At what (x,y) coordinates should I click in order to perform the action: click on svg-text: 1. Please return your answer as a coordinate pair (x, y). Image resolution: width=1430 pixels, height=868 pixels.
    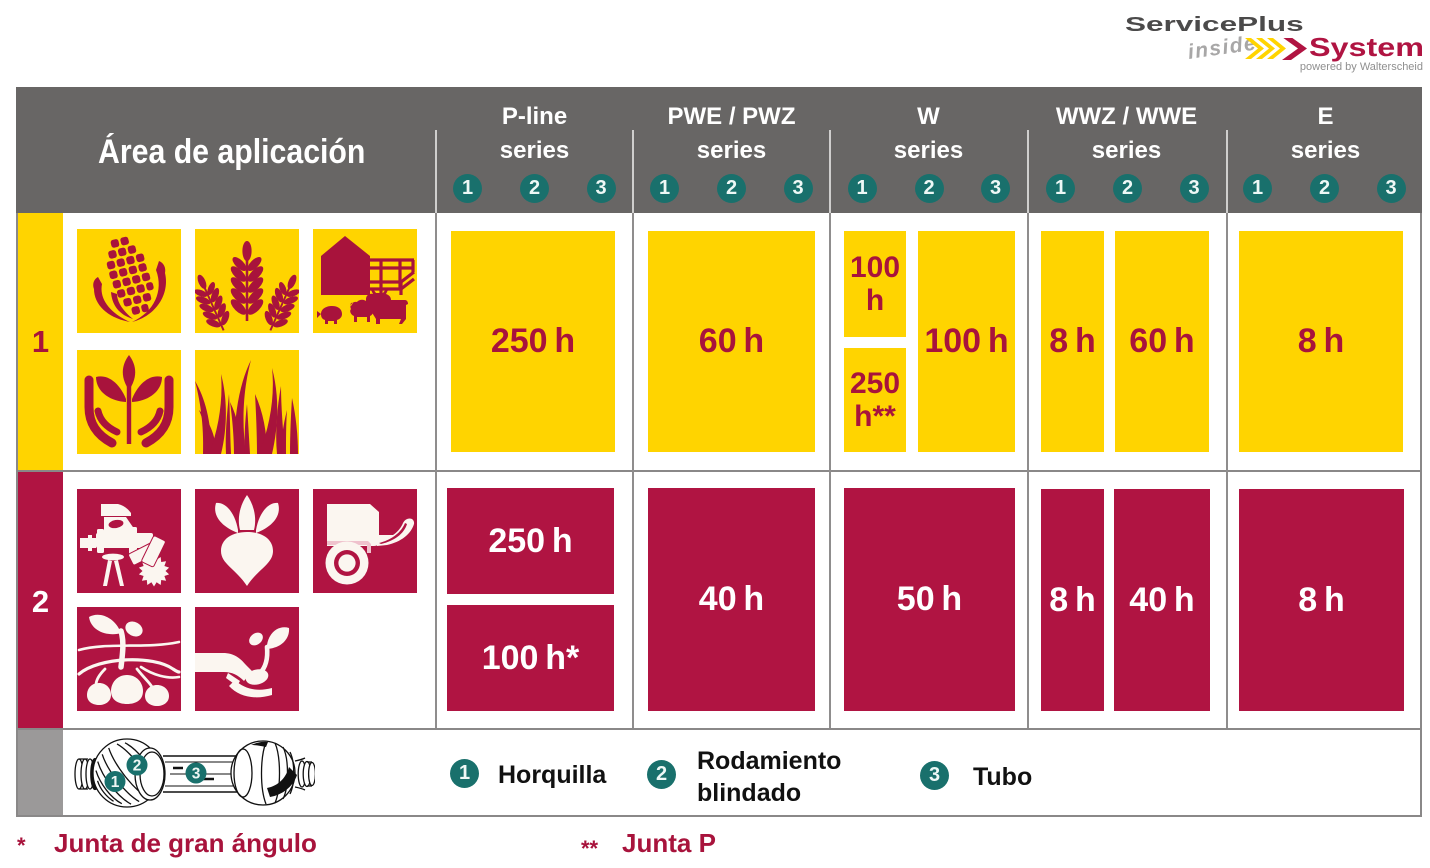
    Looking at the image, I should click on (115, 782).